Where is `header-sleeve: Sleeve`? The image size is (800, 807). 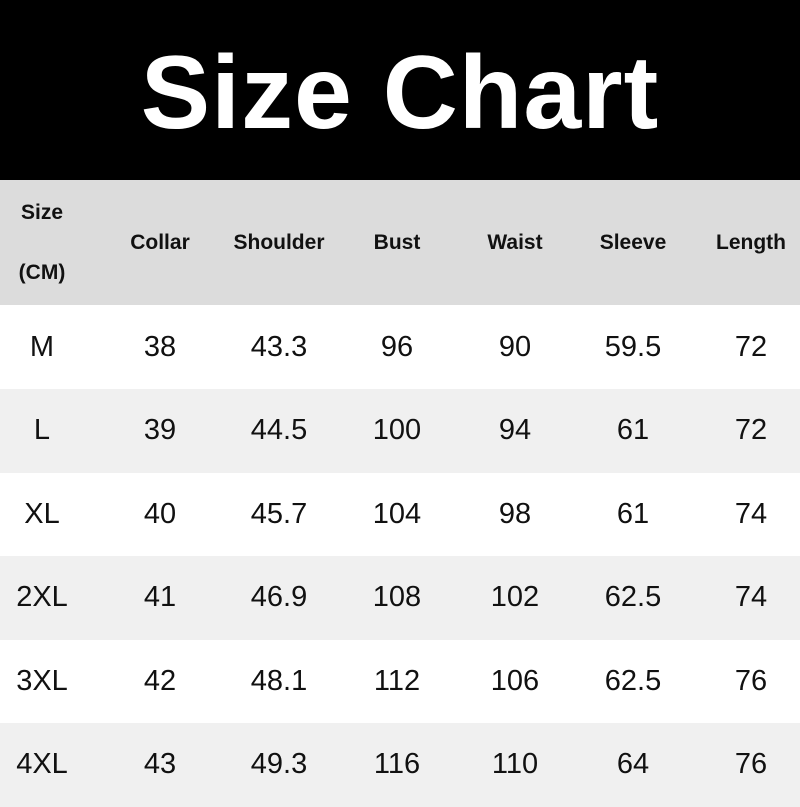
header-sleeve: Sleeve is located at coordinates (633, 242).